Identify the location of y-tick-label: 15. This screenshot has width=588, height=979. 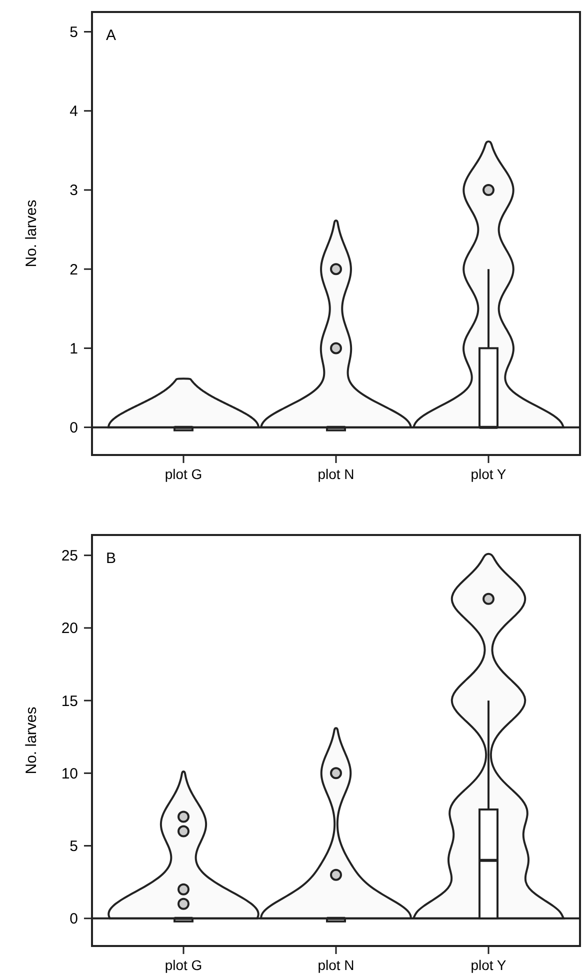
(69, 701).